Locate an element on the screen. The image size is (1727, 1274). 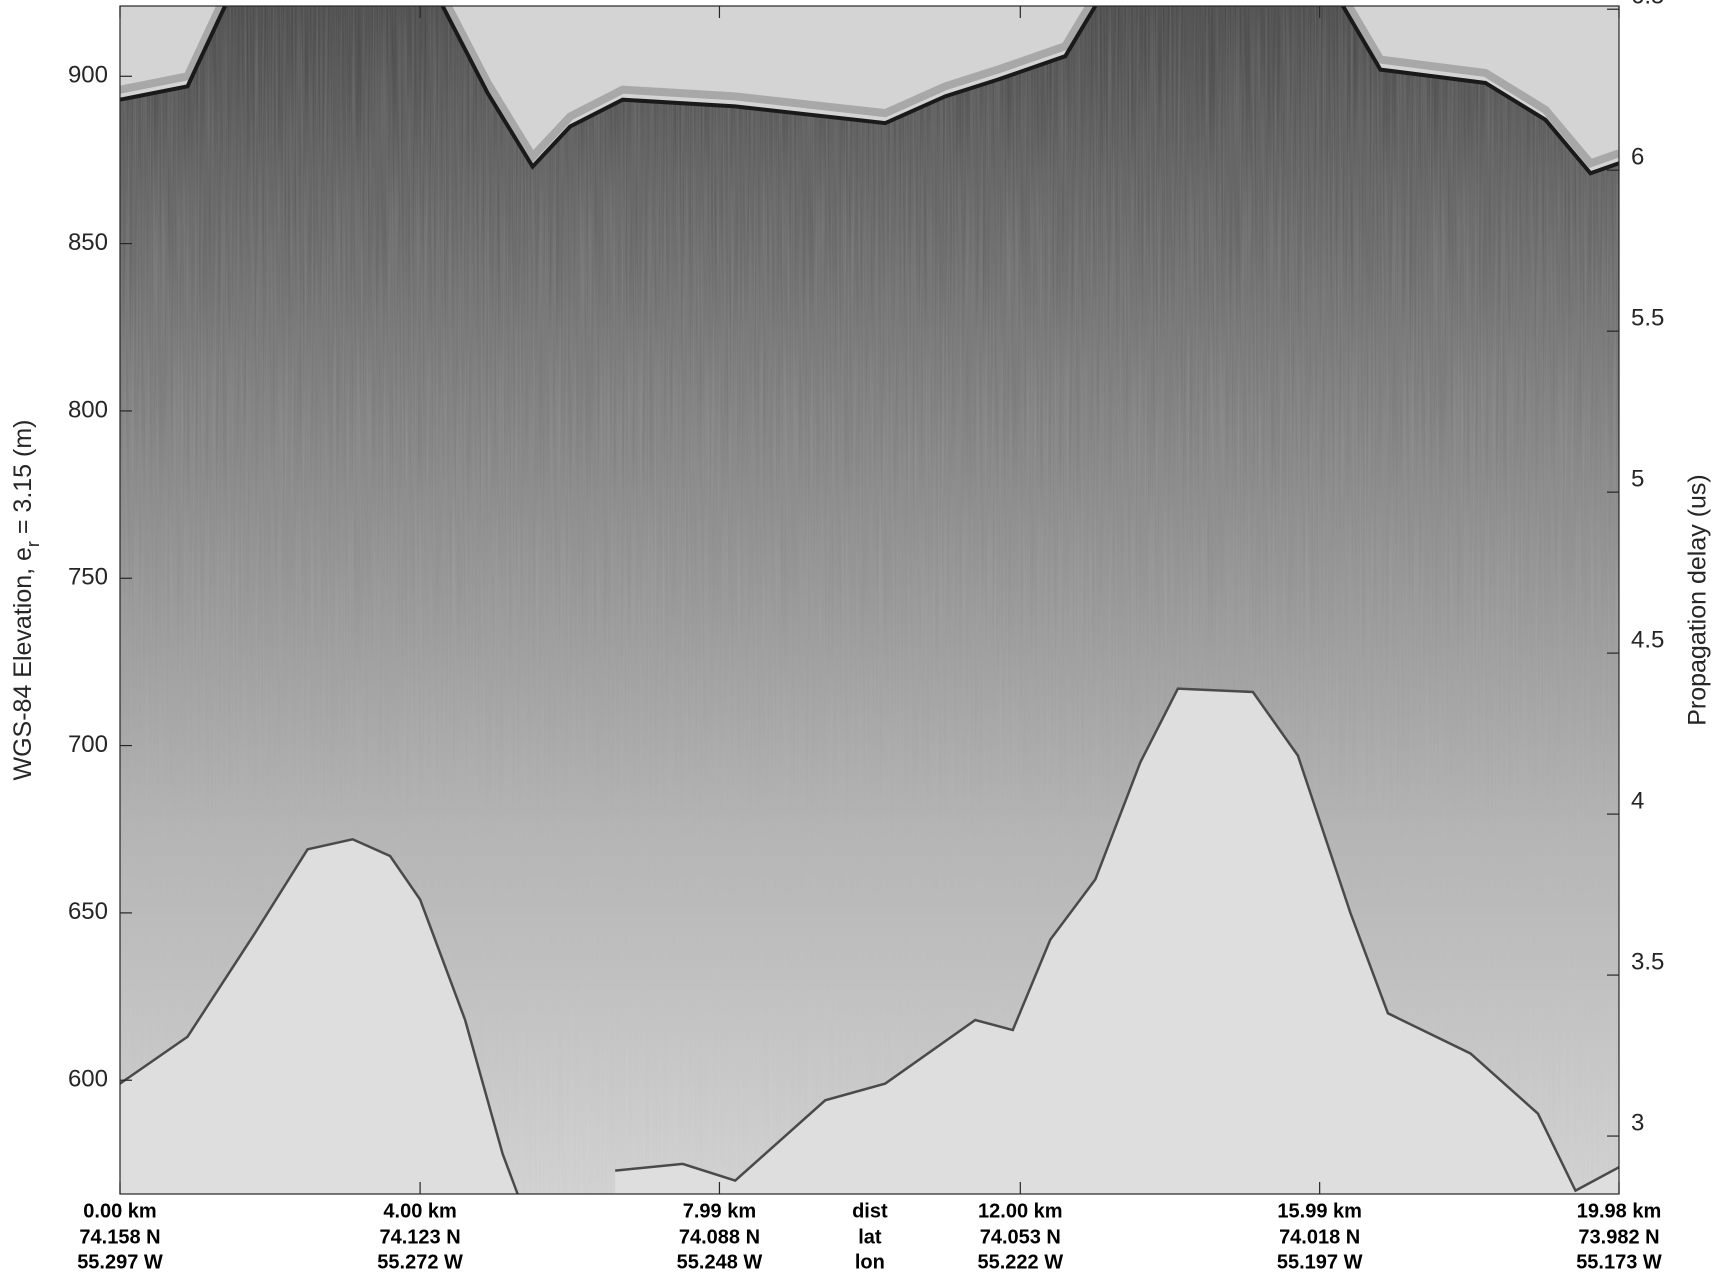
y-tick-label: 800 is located at coordinates (88, 409).